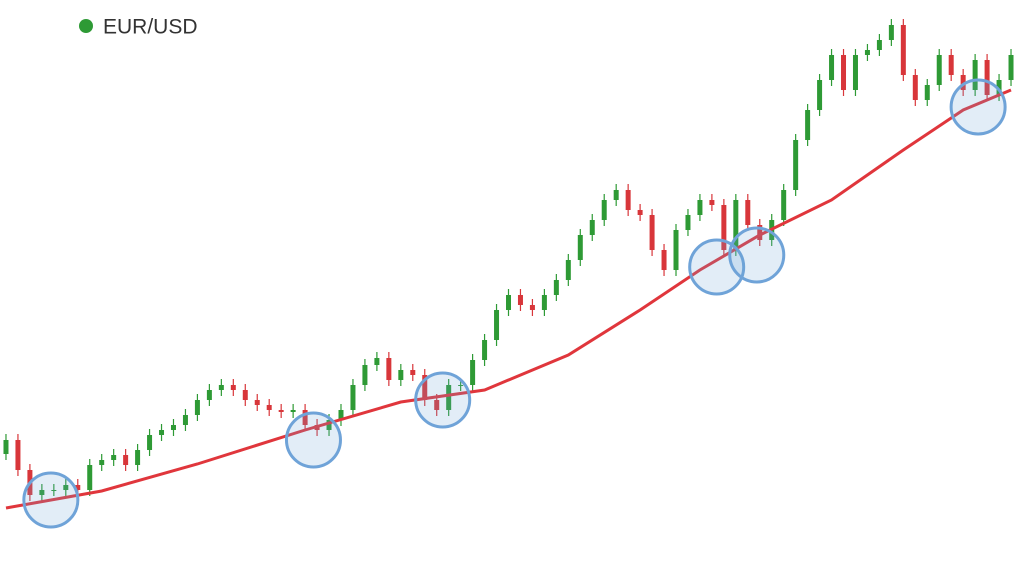  I want to click on legend-label: EUR/USD, so click(150, 27).